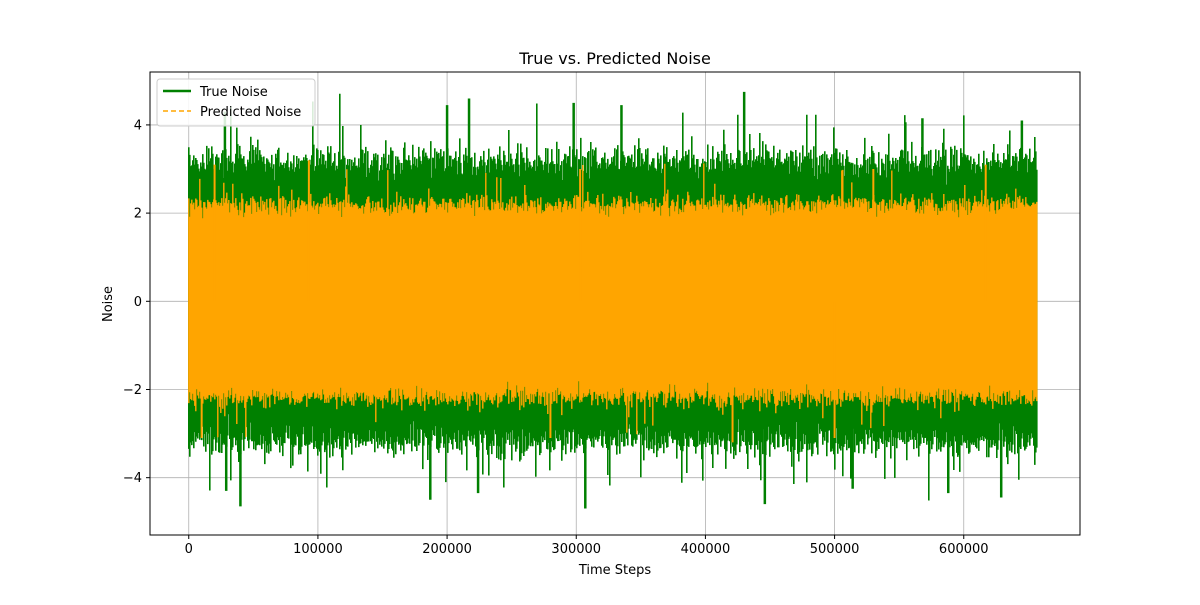  What do you see at coordinates (318, 549) in the screenshot?
I see `x-tick-label: 100000` at bounding box center [318, 549].